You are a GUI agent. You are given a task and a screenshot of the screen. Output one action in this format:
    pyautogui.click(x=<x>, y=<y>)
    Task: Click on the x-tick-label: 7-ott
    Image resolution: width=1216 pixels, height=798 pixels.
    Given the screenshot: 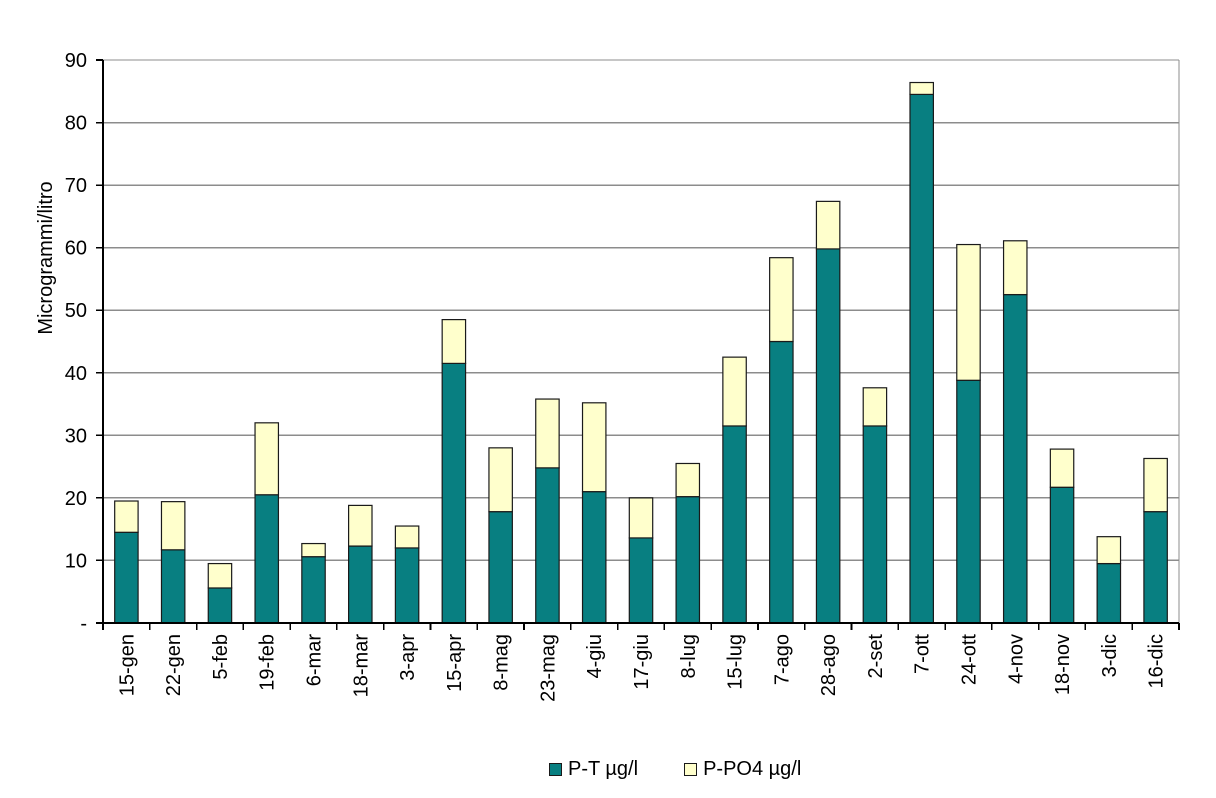 What is the action you would take?
    pyautogui.click(x=923, y=654)
    